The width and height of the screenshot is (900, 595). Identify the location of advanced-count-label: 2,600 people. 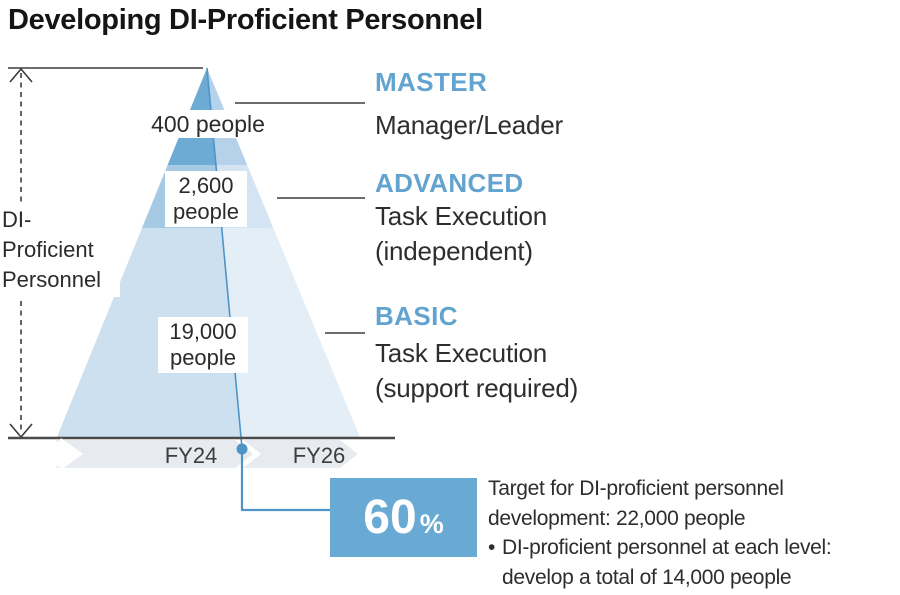
(206, 199).